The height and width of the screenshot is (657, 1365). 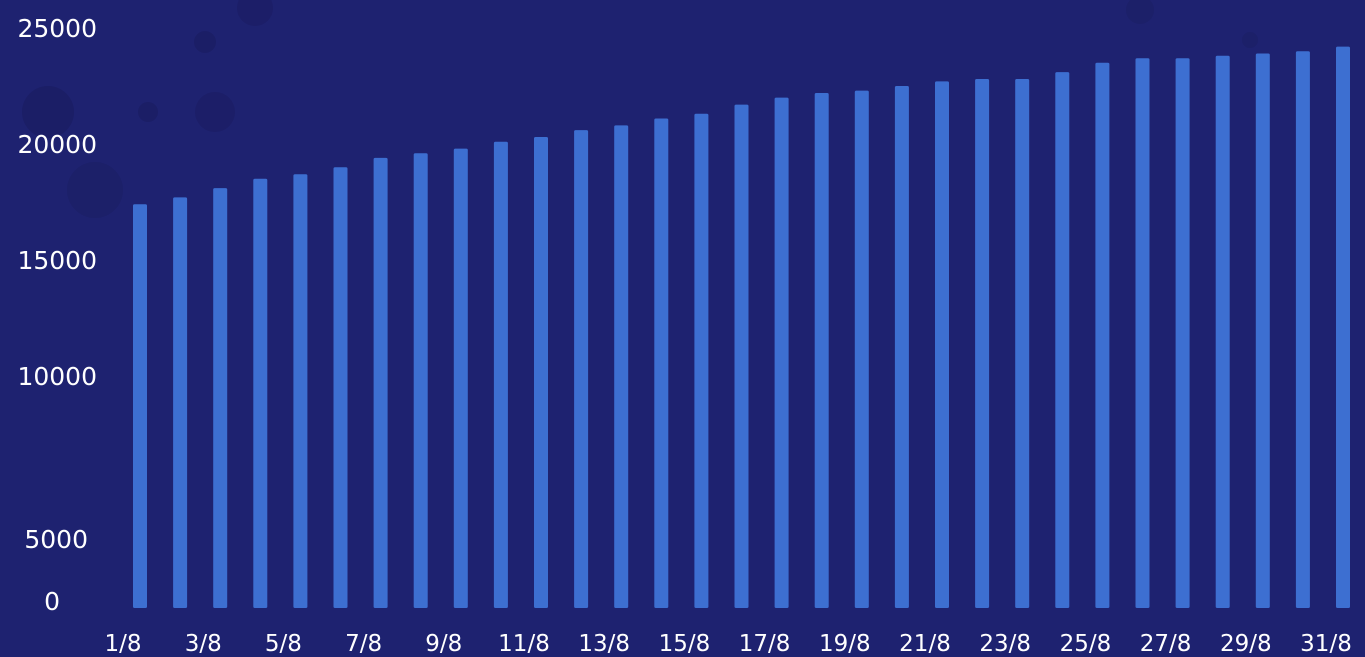 What do you see at coordinates (443, 644) in the screenshot?
I see `x-tick-label: 9/8` at bounding box center [443, 644].